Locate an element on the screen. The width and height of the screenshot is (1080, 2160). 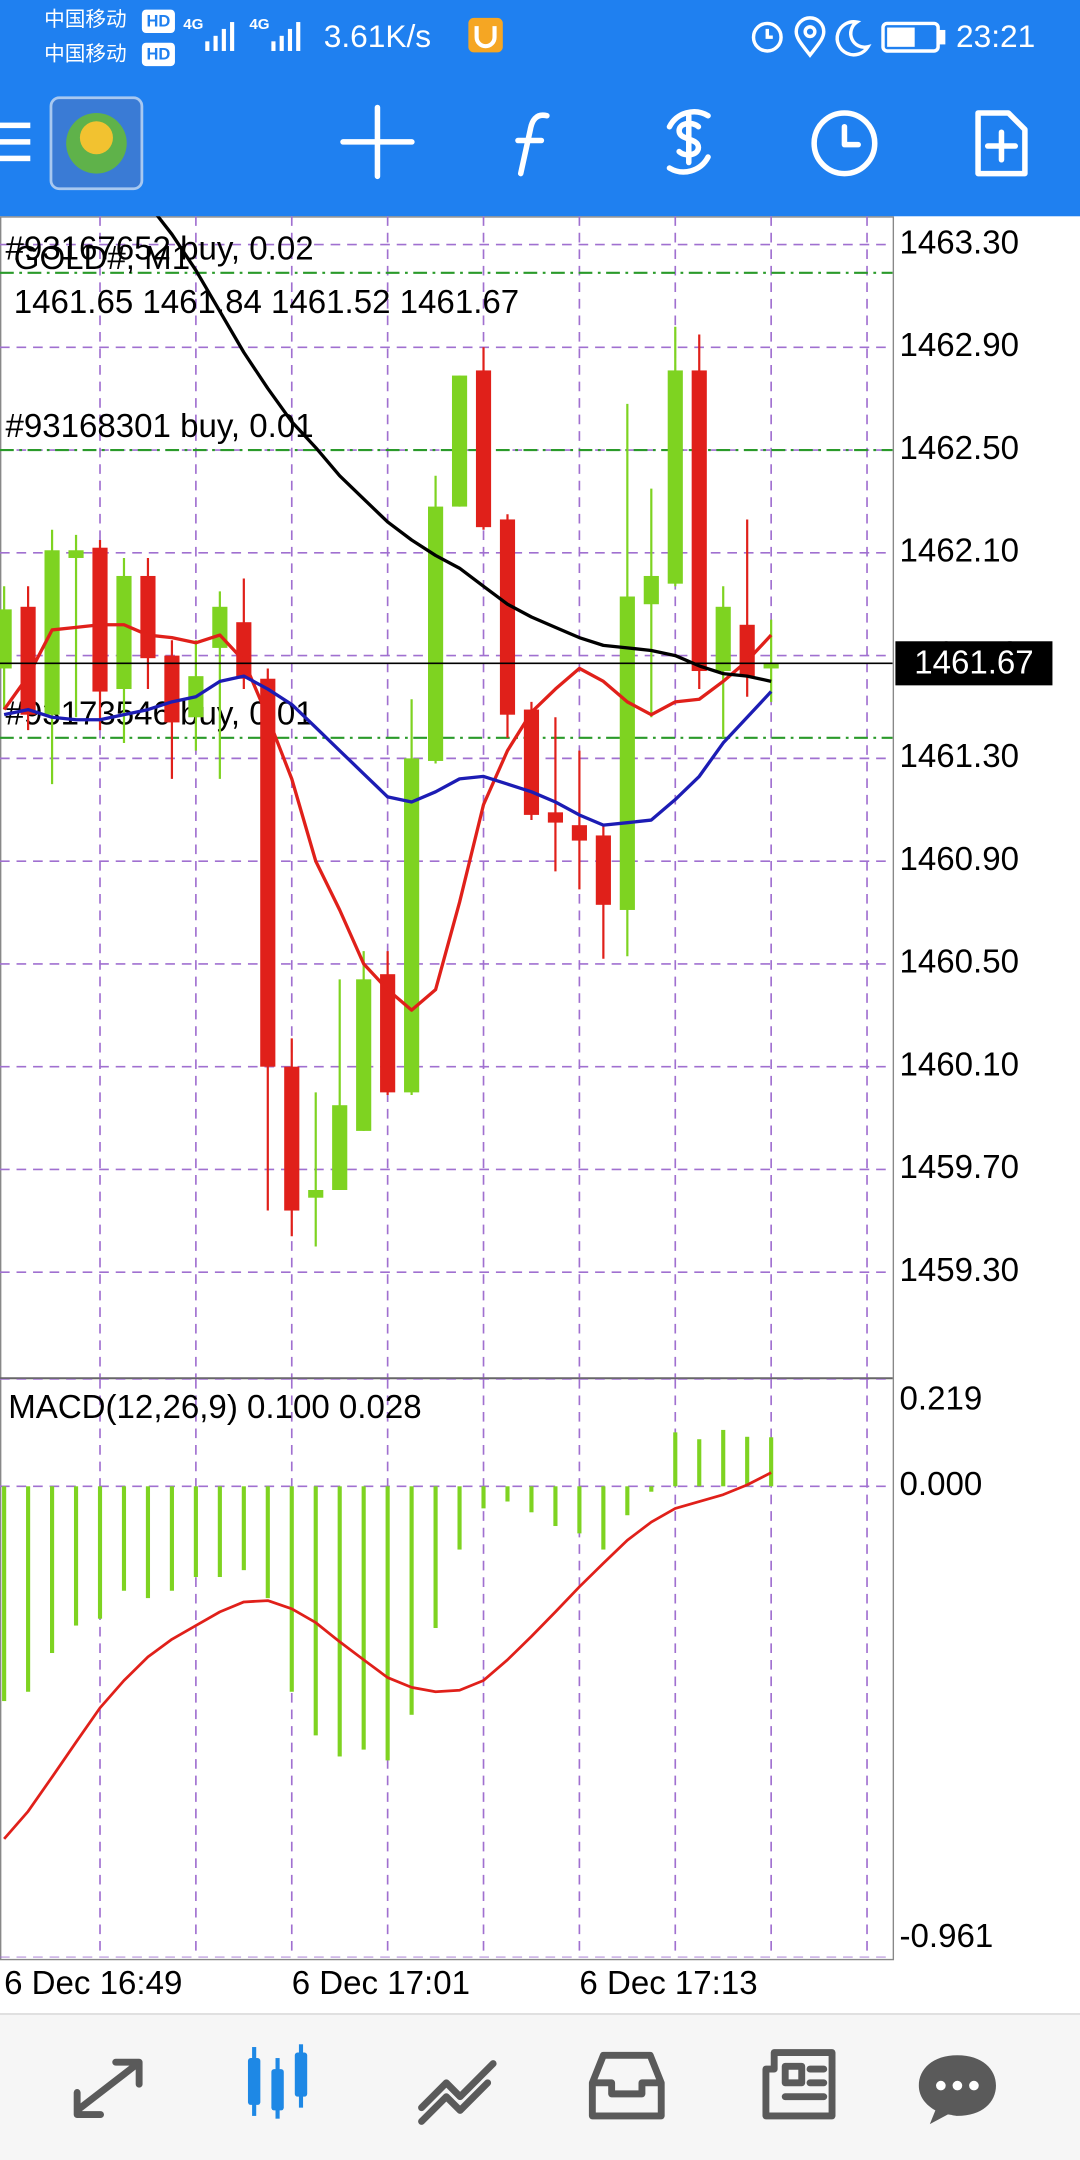
menu-icon is located at coordinates (15, 142).